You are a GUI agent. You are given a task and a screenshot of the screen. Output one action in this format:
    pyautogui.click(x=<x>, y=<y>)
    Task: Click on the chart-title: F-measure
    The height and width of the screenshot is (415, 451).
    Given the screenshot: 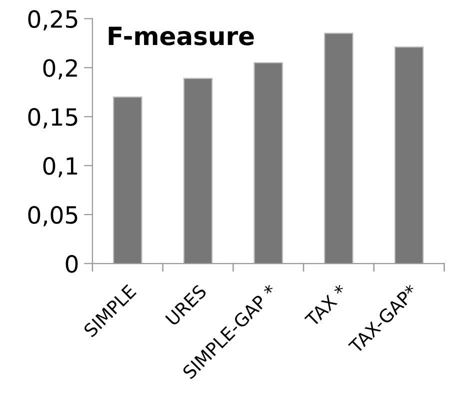 What is the action you would take?
    pyautogui.click(x=181, y=36)
    